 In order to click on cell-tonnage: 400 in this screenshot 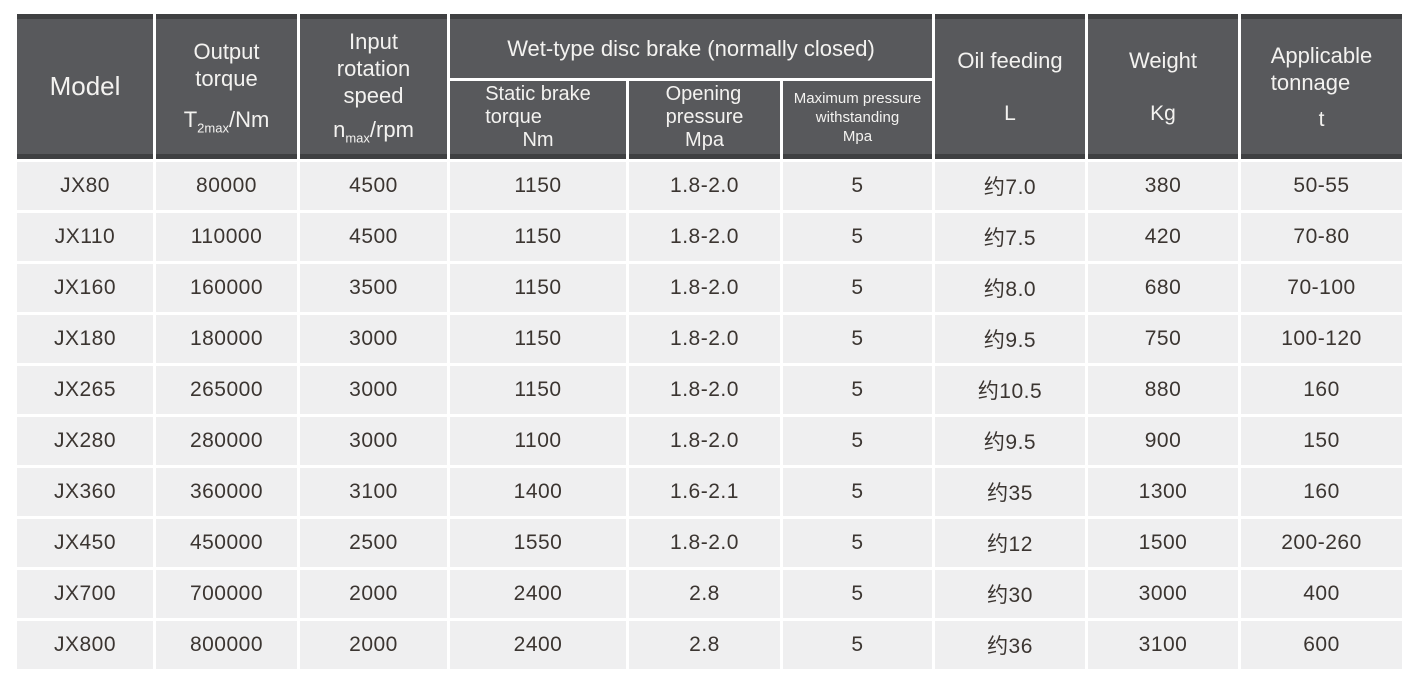, I will do `click(1321, 594)`.